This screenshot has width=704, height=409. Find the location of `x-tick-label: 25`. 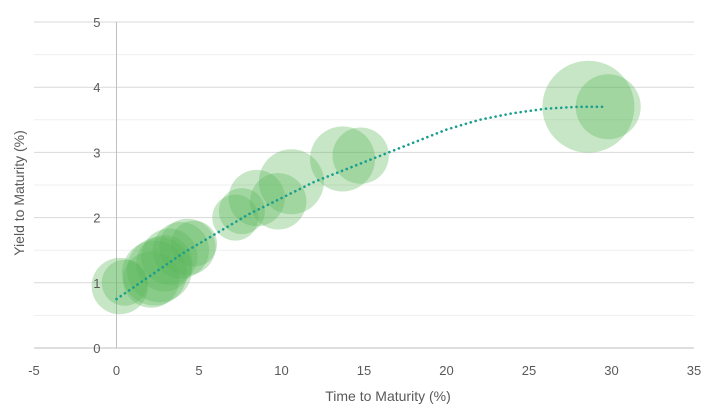

x-tick-label: 25 is located at coordinates (529, 370).